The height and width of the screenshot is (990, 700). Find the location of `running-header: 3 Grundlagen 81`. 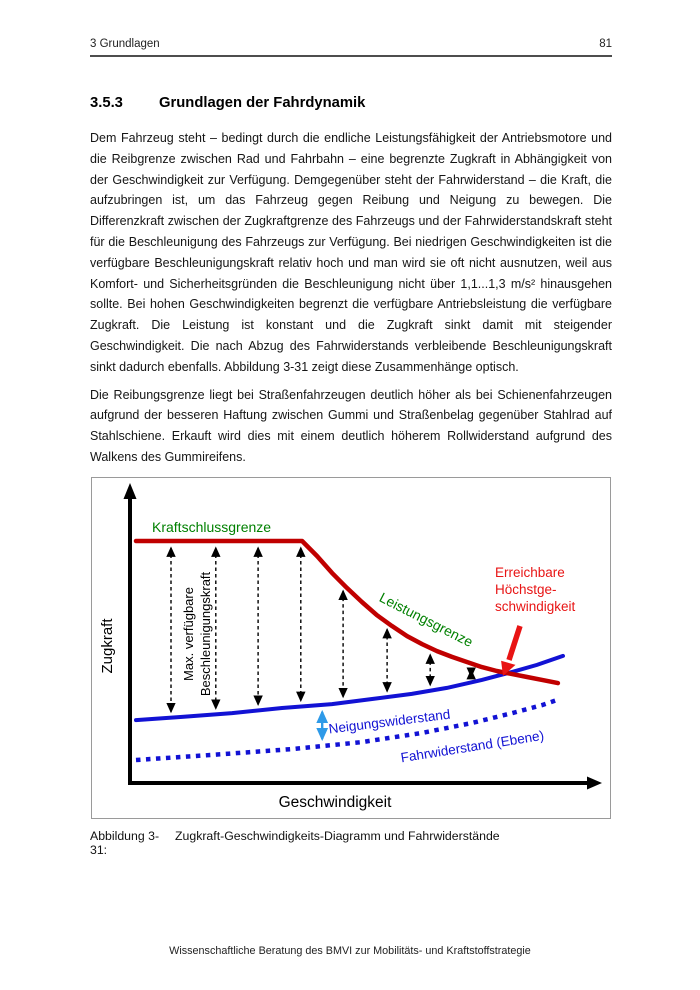

running-header: 3 Grundlagen 81 is located at coordinates (351, 47).